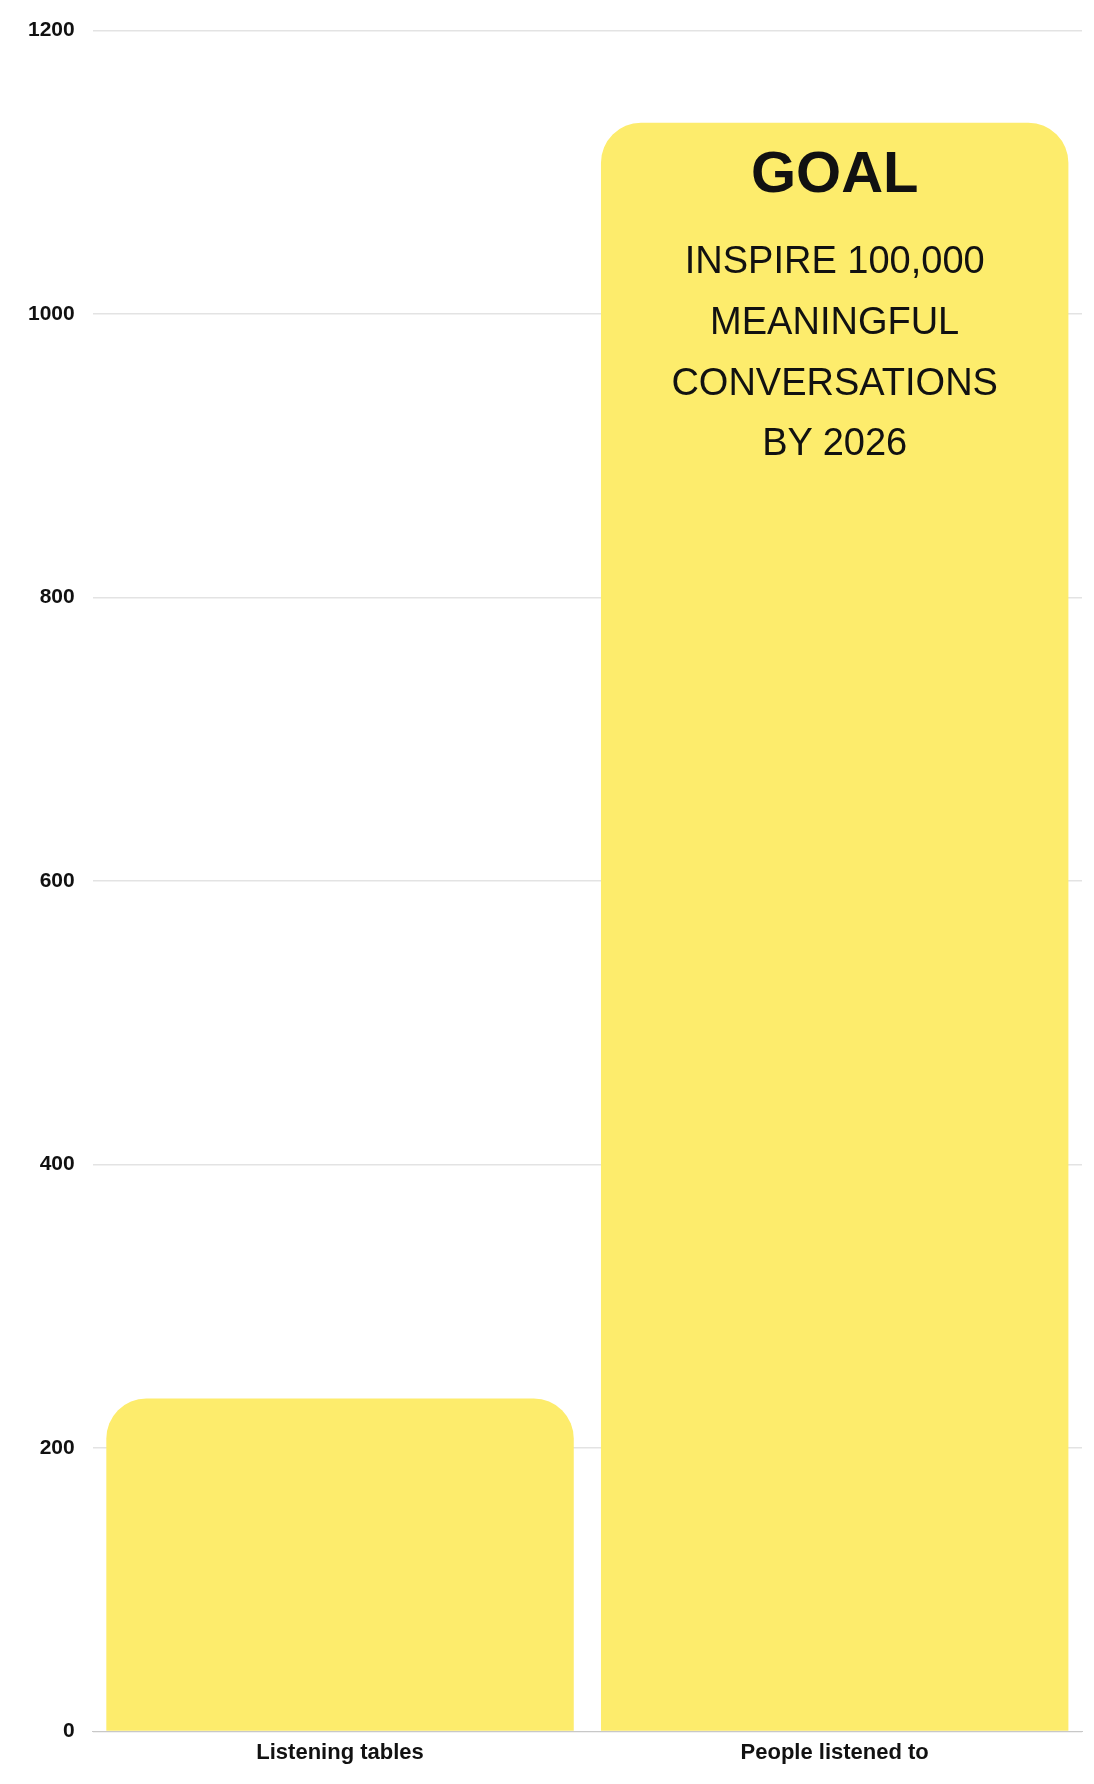  Describe the element at coordinates (69, 1730) in the screenshot. I see `y-tick-label: 0` at that location.